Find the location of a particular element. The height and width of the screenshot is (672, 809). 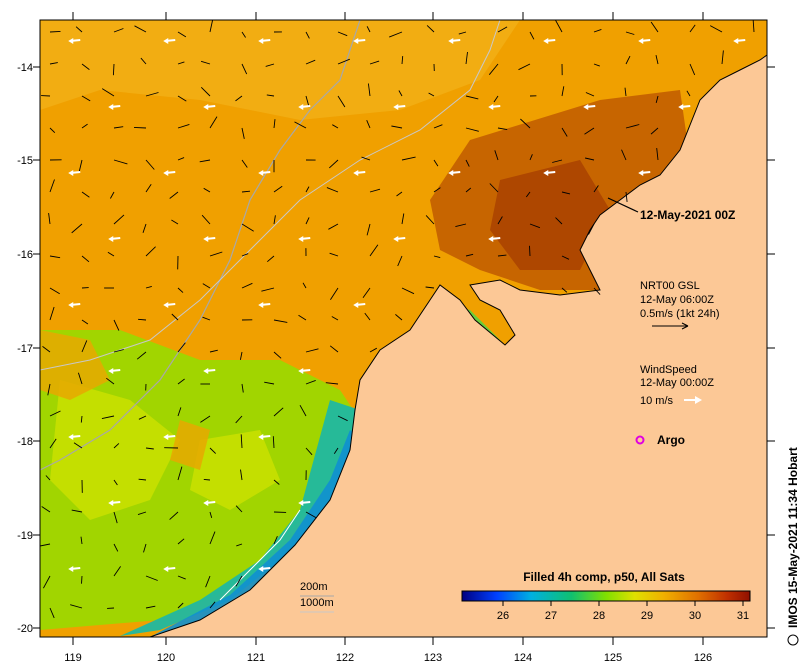

current-scale-arrowhead is located at coordinates (685, 326).